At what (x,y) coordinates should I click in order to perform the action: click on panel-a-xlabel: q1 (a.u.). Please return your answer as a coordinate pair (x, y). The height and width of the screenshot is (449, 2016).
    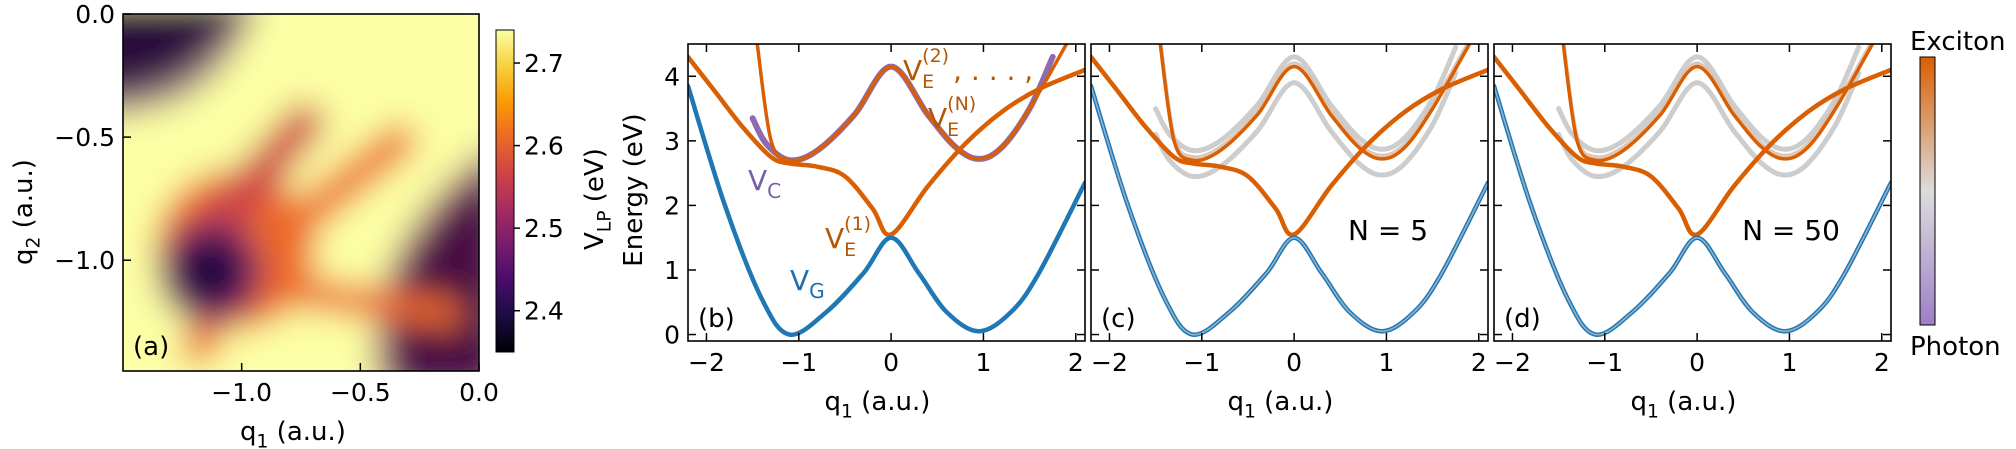
    Looking at the image, I should click on (293, 433).